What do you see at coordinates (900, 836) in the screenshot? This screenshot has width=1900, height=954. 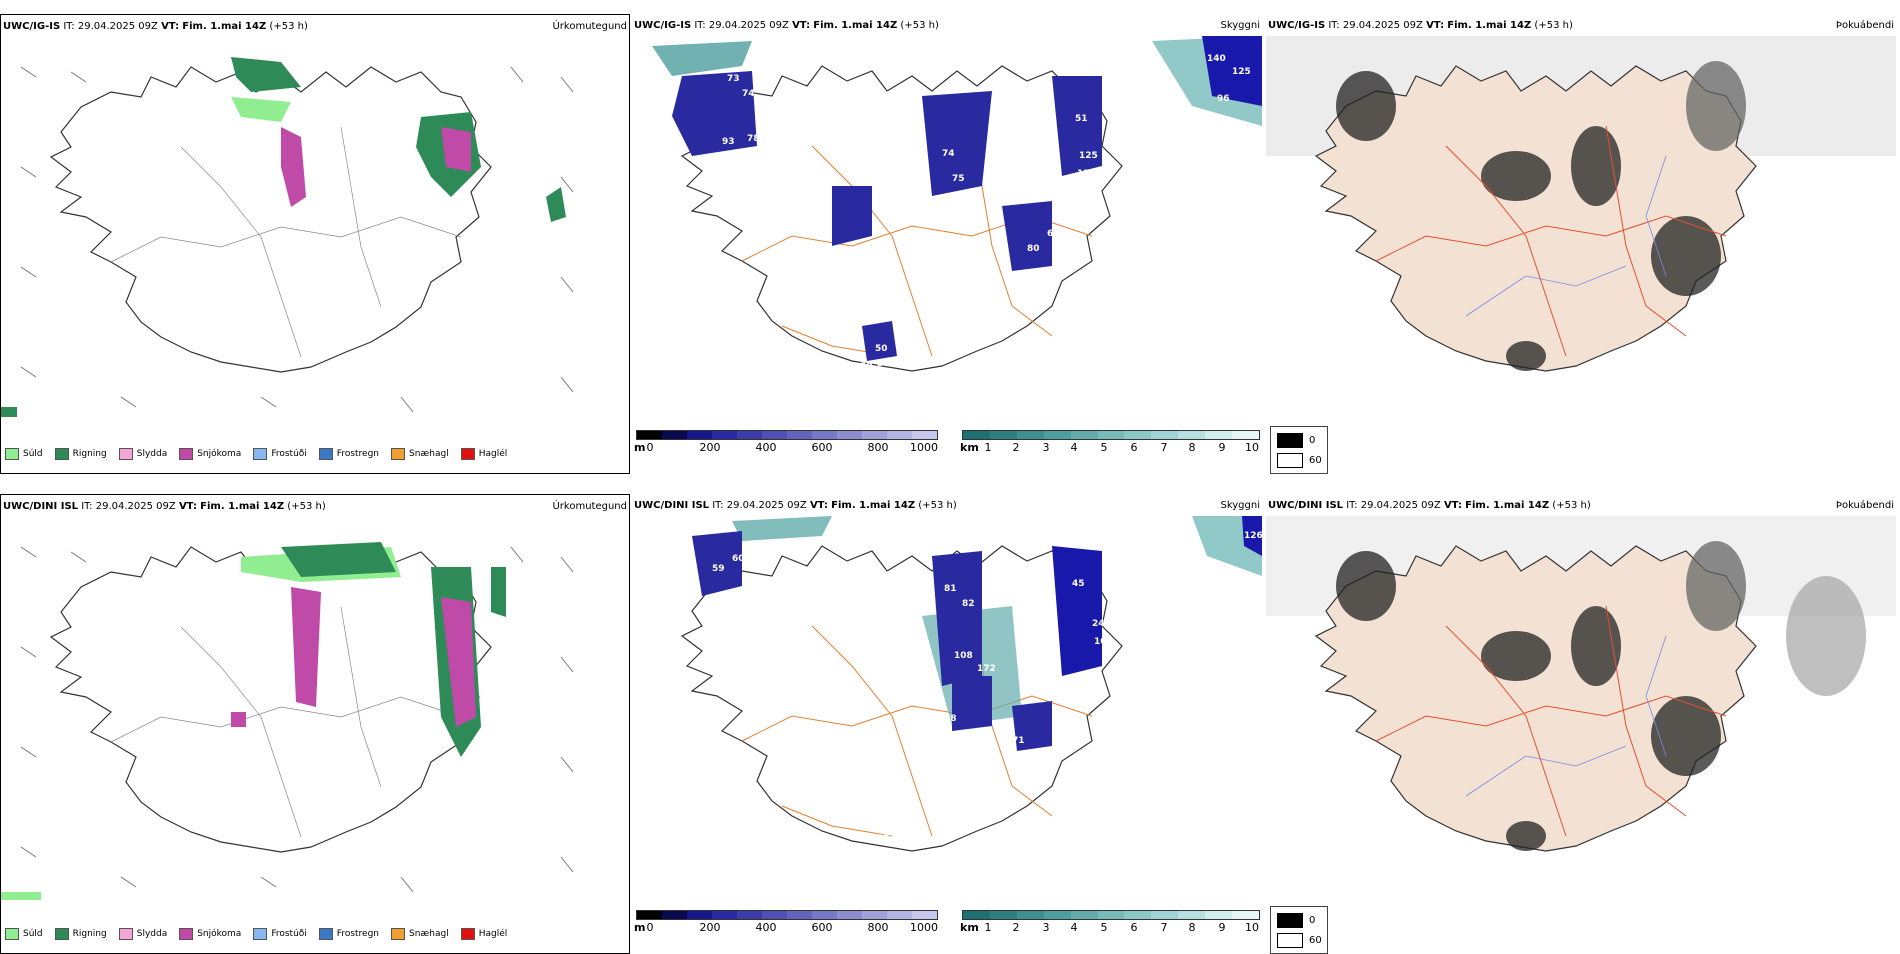 I see `value-label: 73` at bounding box center [900, 836].